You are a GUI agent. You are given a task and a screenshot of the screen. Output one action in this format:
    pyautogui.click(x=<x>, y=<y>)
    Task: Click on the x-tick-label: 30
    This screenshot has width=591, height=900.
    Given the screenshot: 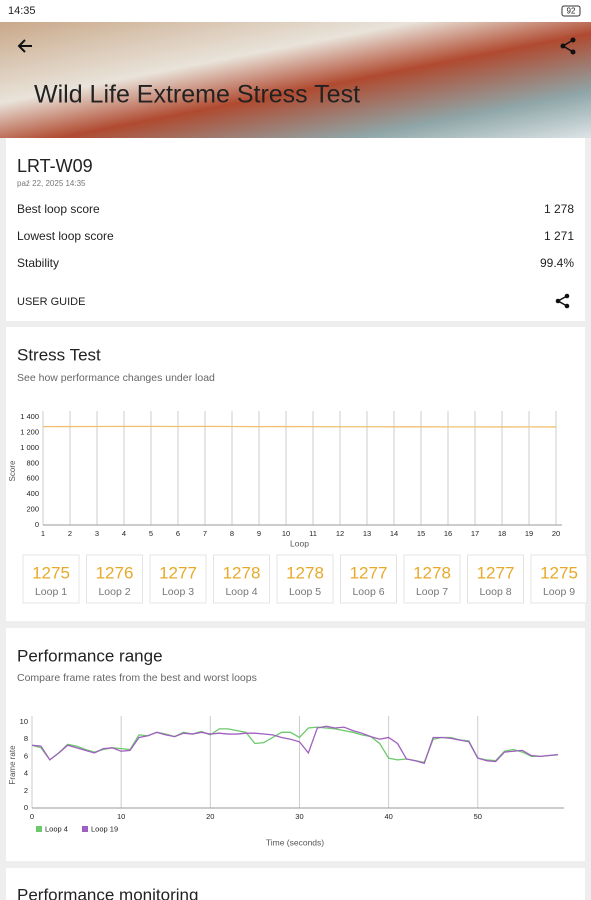 What is the action you would take?
    pyautogui.click(x=299, y=816)
    